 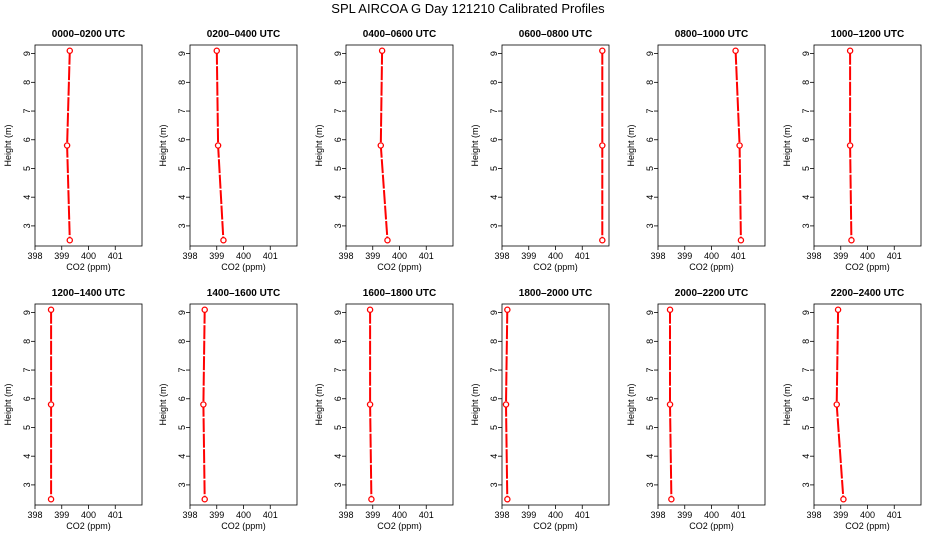 What do you see at coordinates (711, 293) in the screenshot?
I see `panel-title: 2000–2200 UTC` at bounding box center [711, 293].